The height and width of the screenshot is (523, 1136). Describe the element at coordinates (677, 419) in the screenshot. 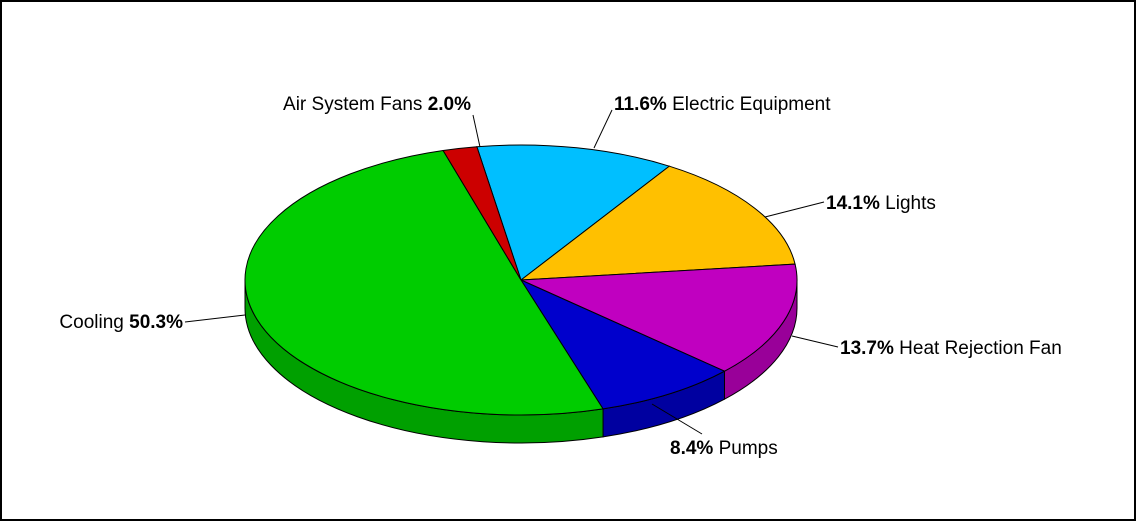

I see `leader-line-pumps` at that location.